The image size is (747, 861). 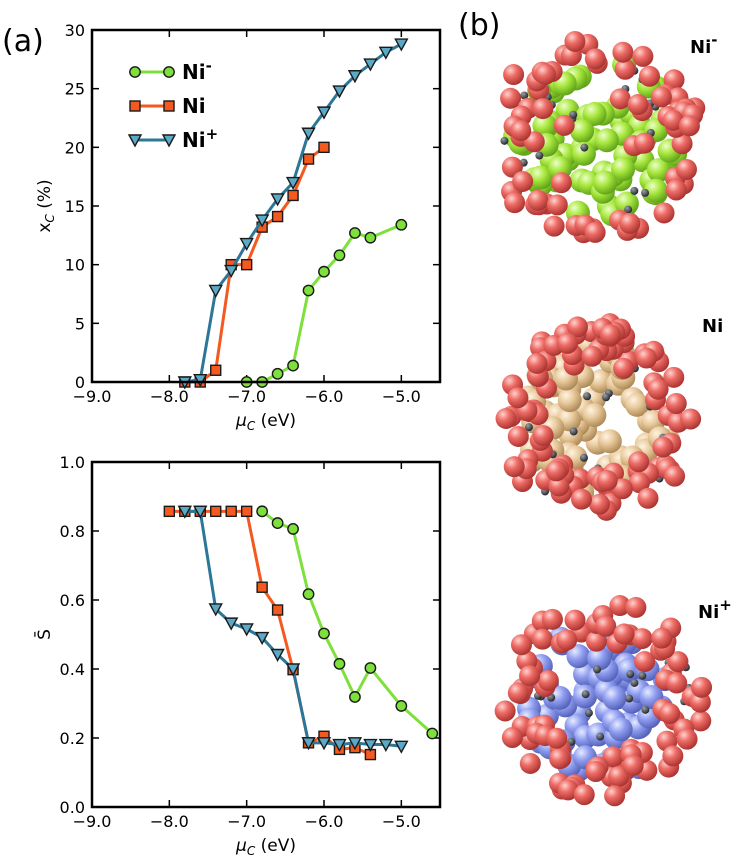 What do you see at coordinates (72, 600) in the screenshot?
I see `y-tick-label: 0.6` at bounding box center [72, 600].